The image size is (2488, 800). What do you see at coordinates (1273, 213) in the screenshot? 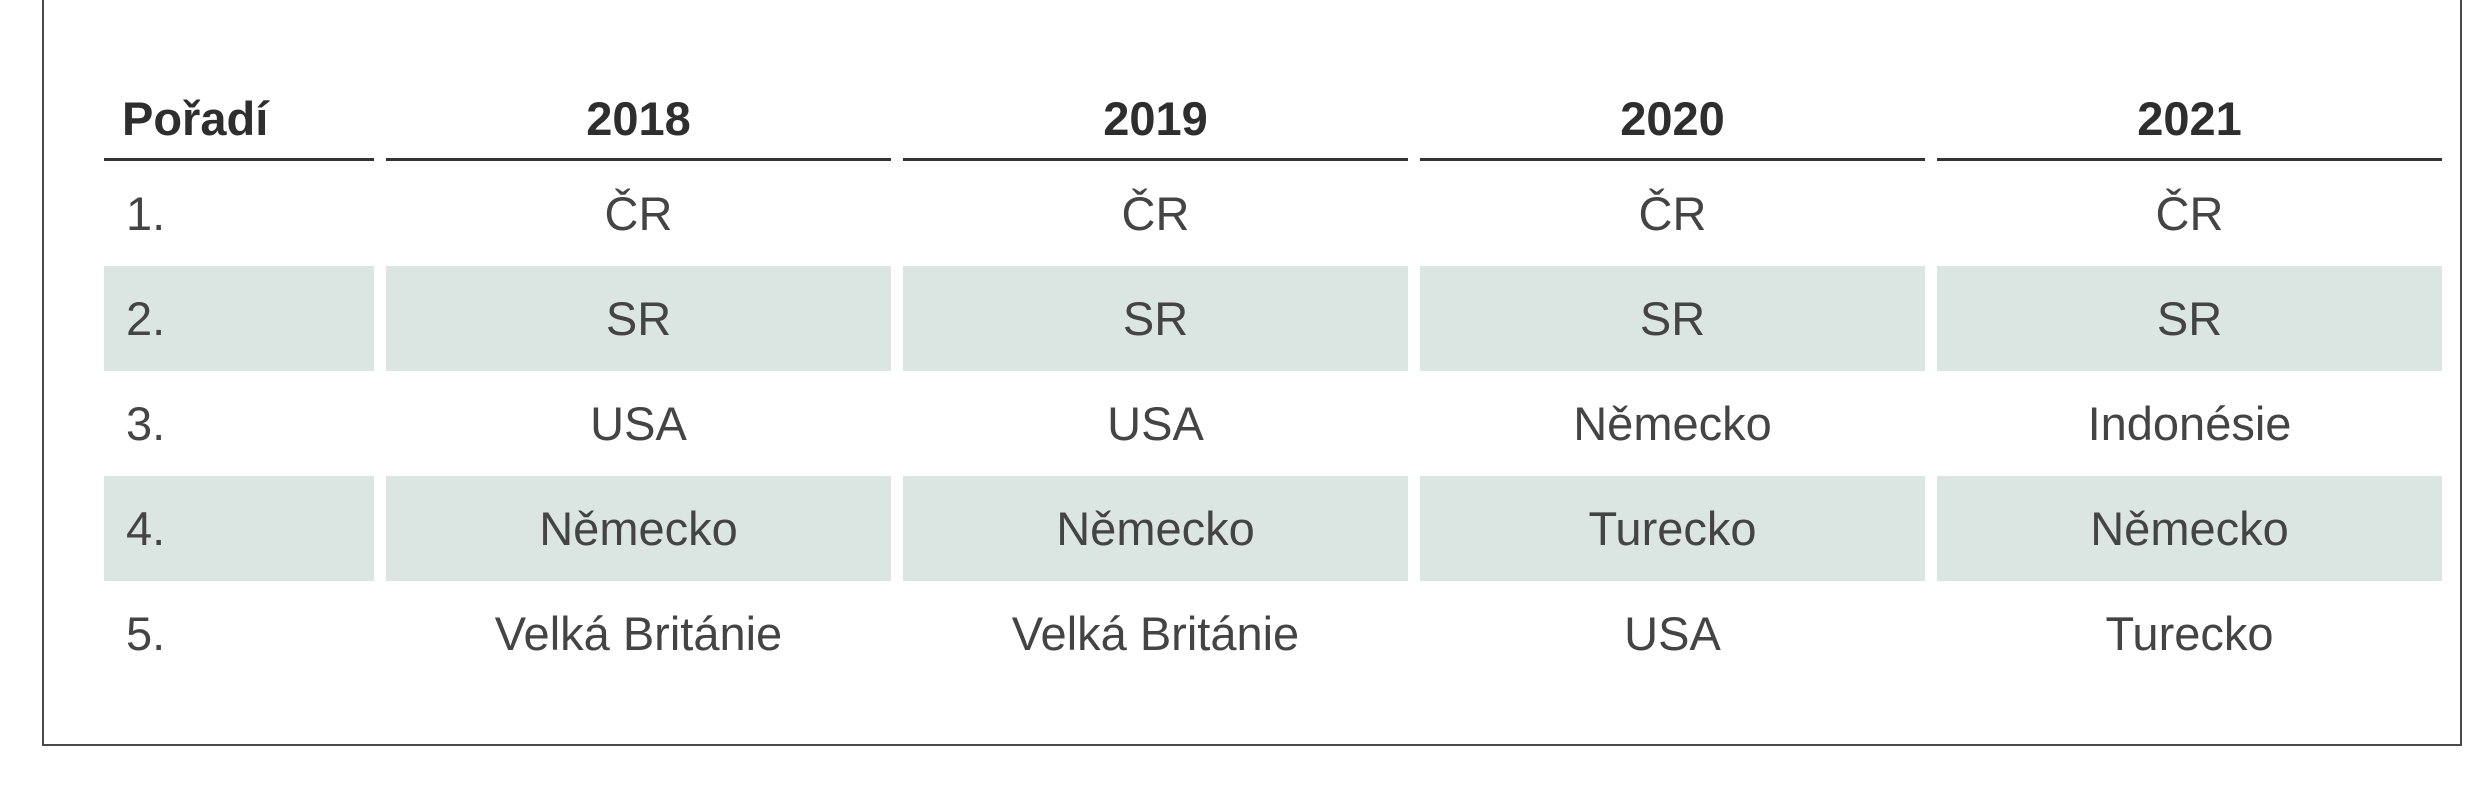
I see `table-row: 1. ČR ČR ČR ČR` at bounding box center [1273, 213].